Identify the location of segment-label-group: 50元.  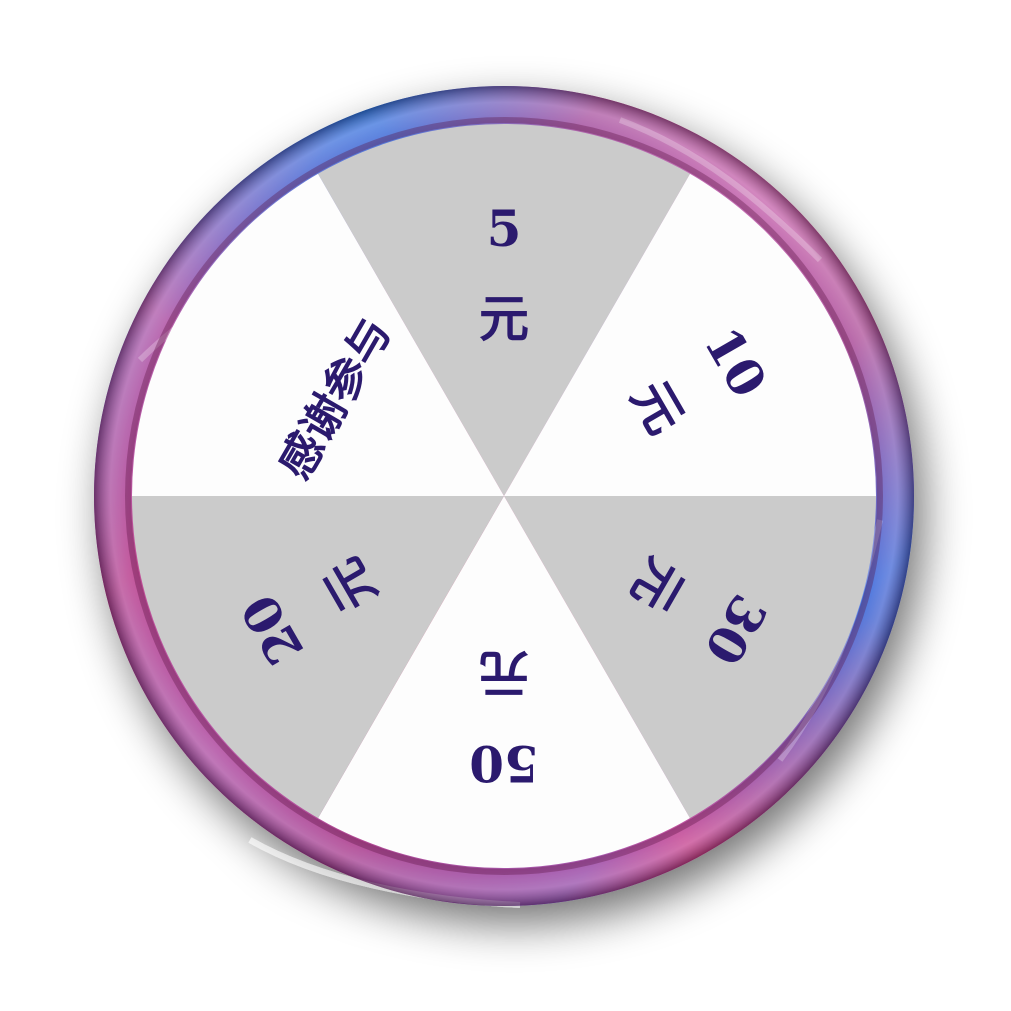
(504, 718).